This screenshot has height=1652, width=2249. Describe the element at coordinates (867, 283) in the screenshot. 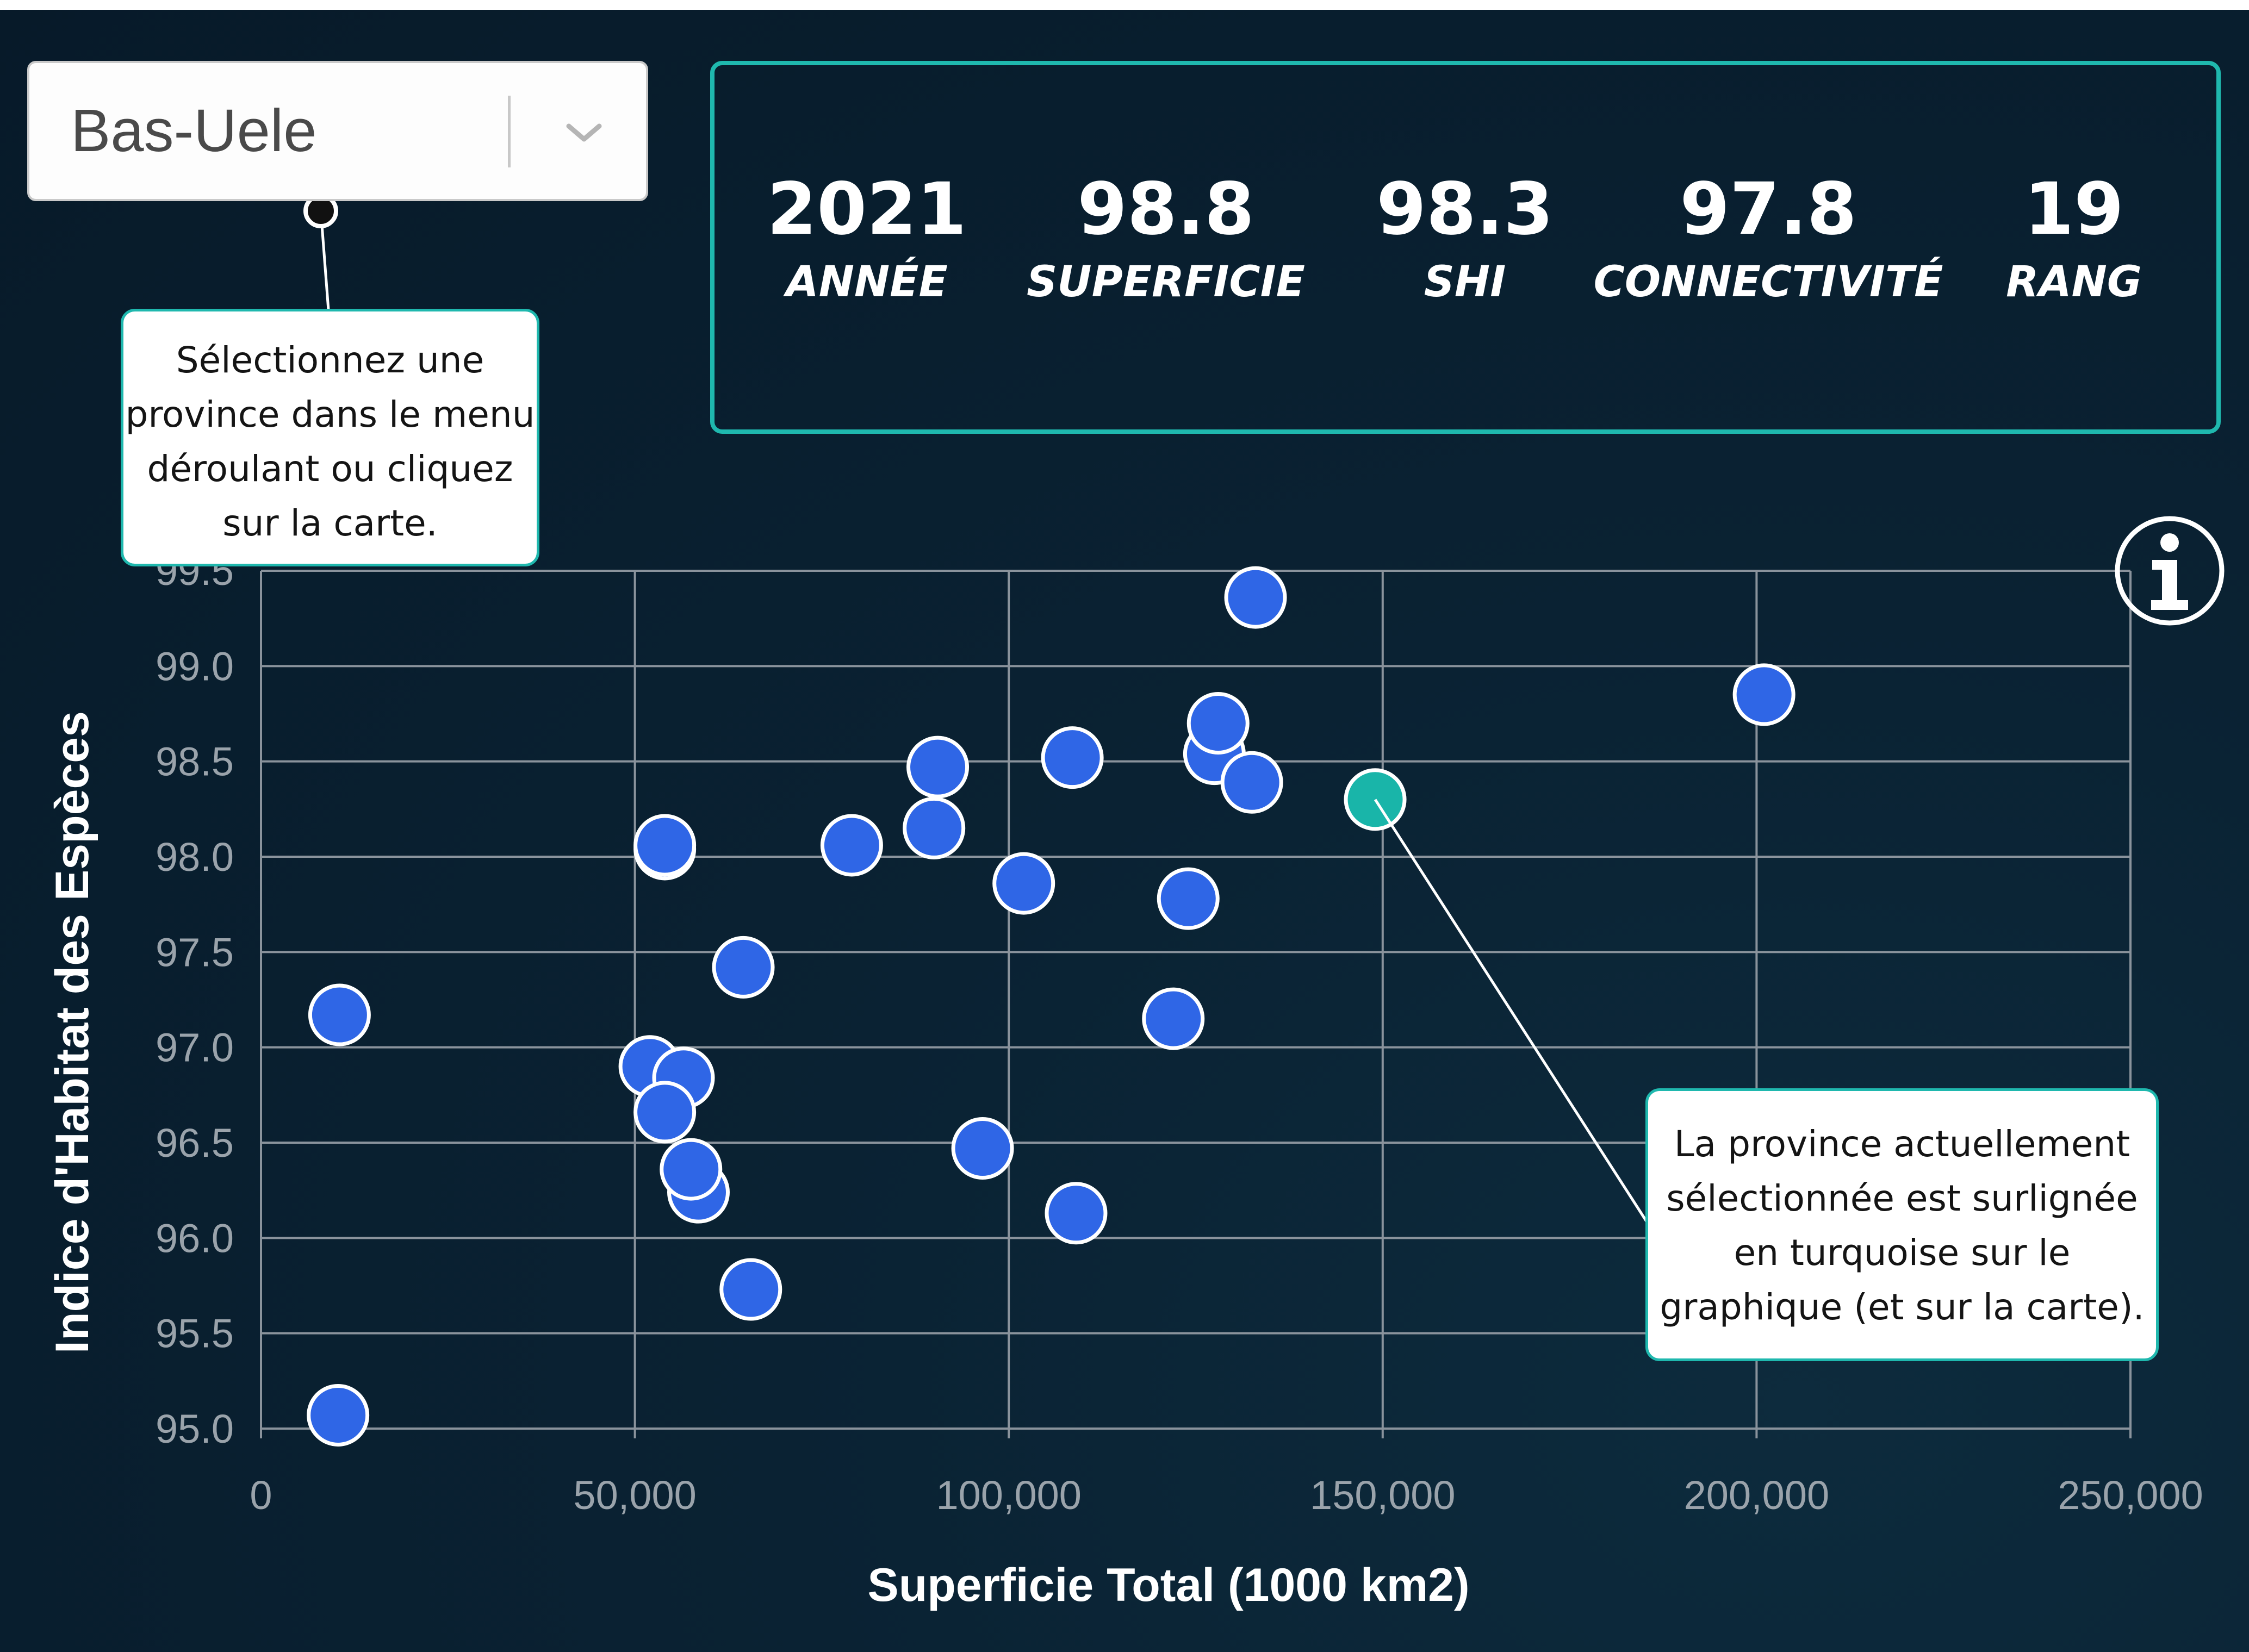

I see `stat-year-label: ANNÉE` at that location.